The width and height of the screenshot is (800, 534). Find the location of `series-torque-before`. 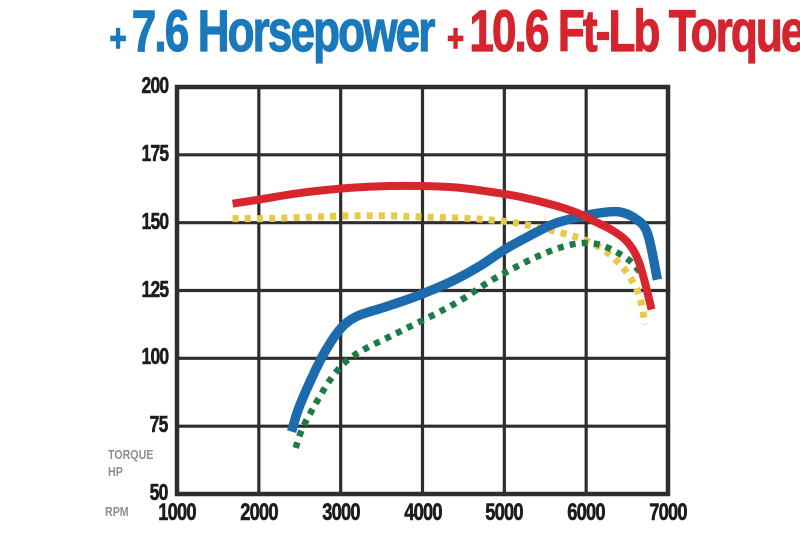

series-torque-before is located at coordinates (440, 269).